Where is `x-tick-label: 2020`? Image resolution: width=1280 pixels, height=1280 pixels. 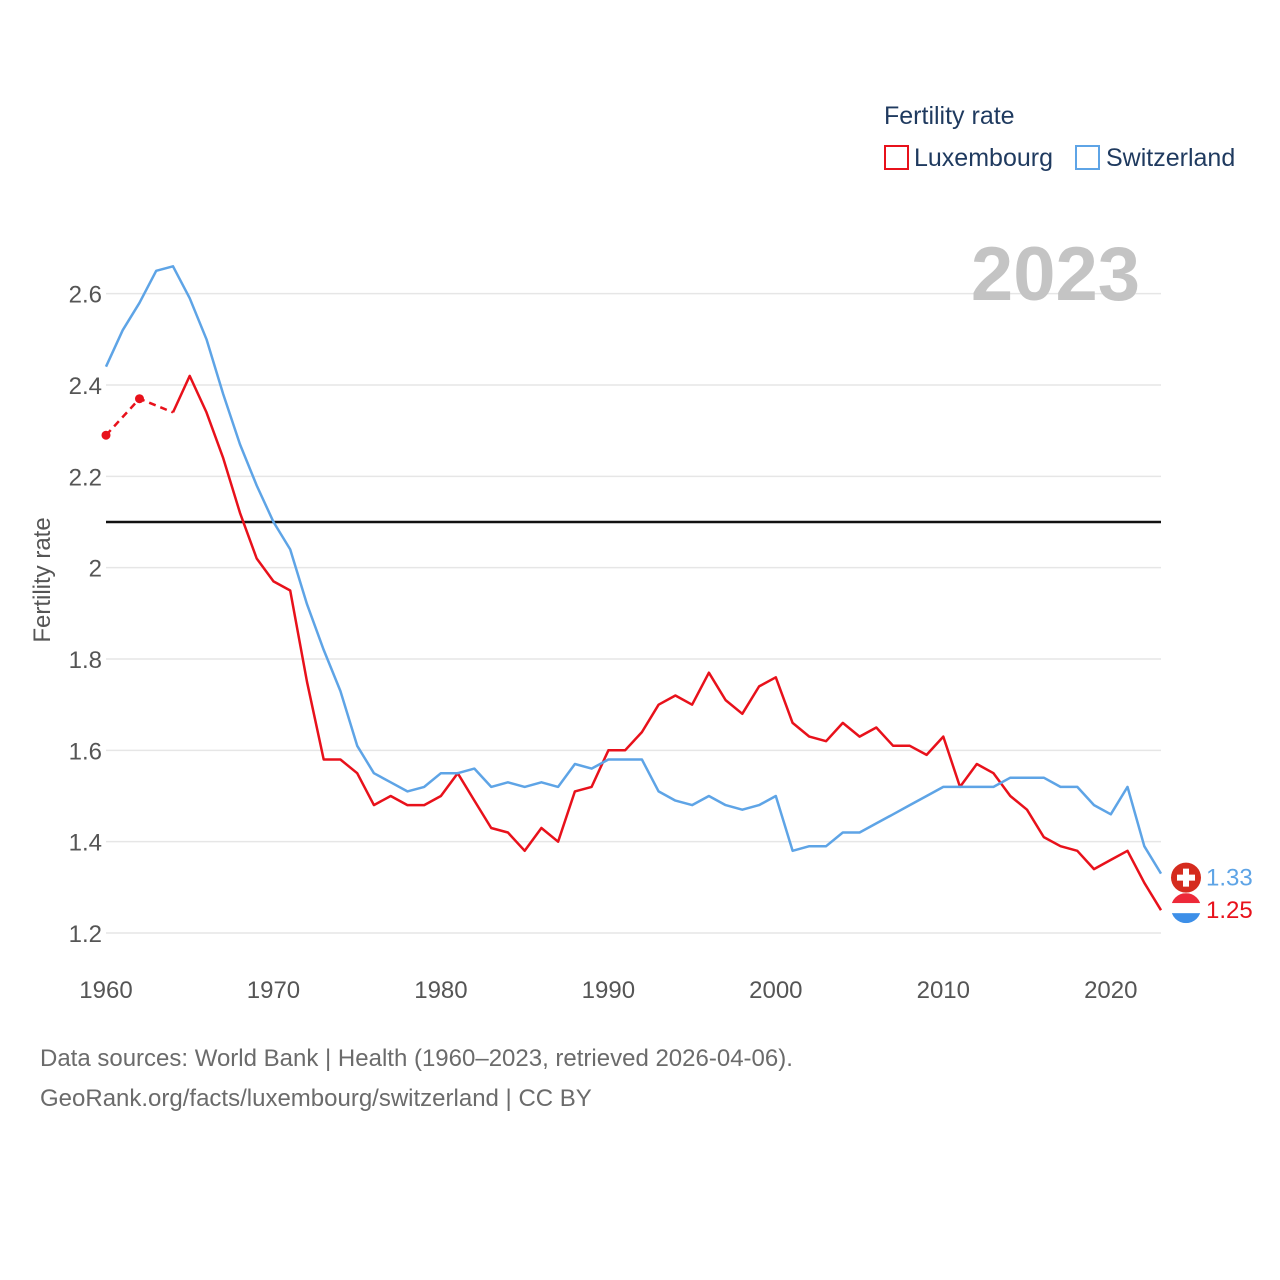 x-tick-label: 2020 is located at coordinates (1110, 990).